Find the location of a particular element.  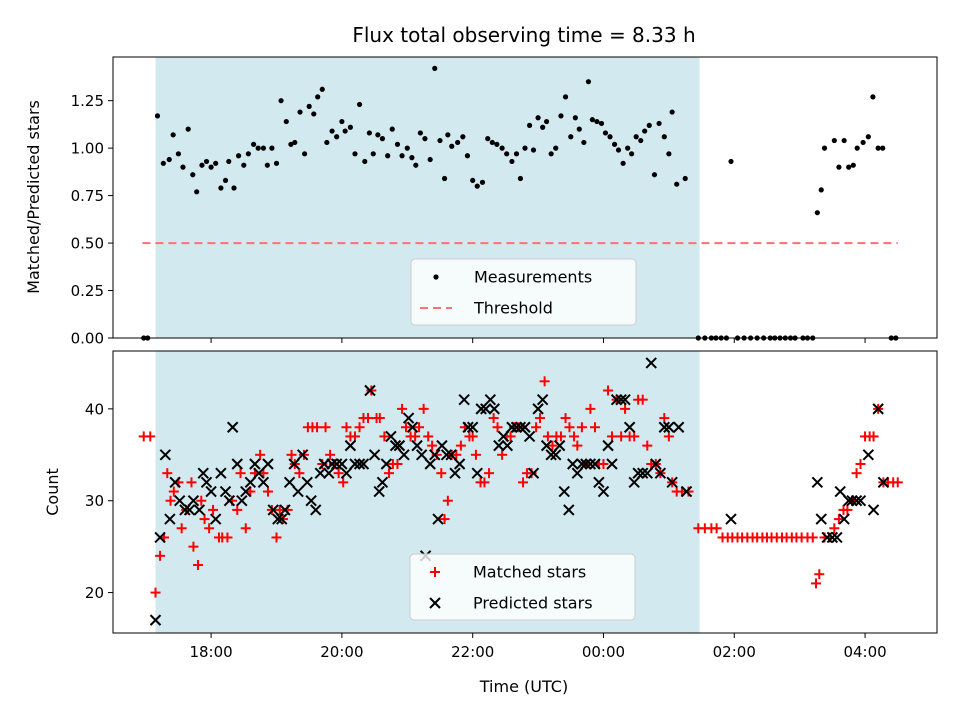

legend-box is located at coordinates (523, 292).